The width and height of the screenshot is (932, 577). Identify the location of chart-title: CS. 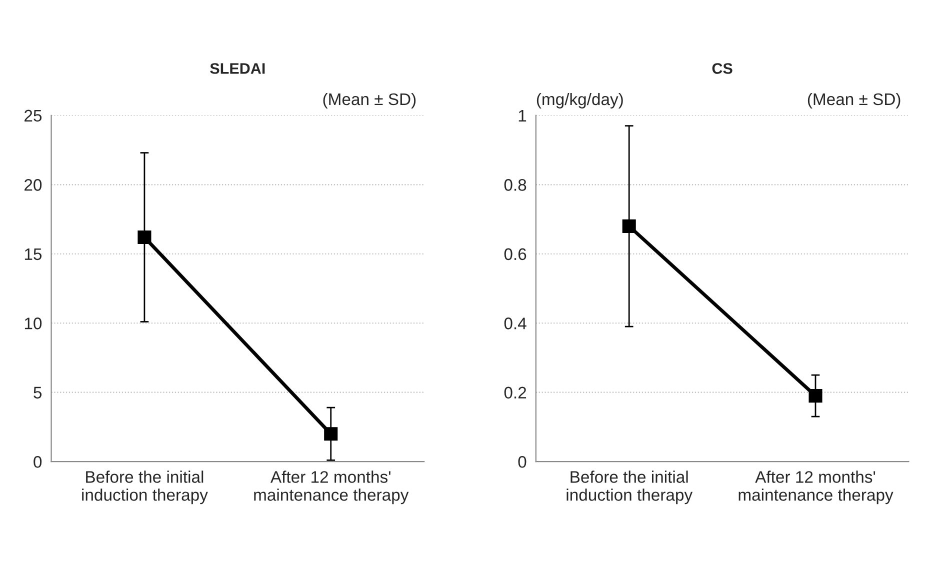
(722, 68).